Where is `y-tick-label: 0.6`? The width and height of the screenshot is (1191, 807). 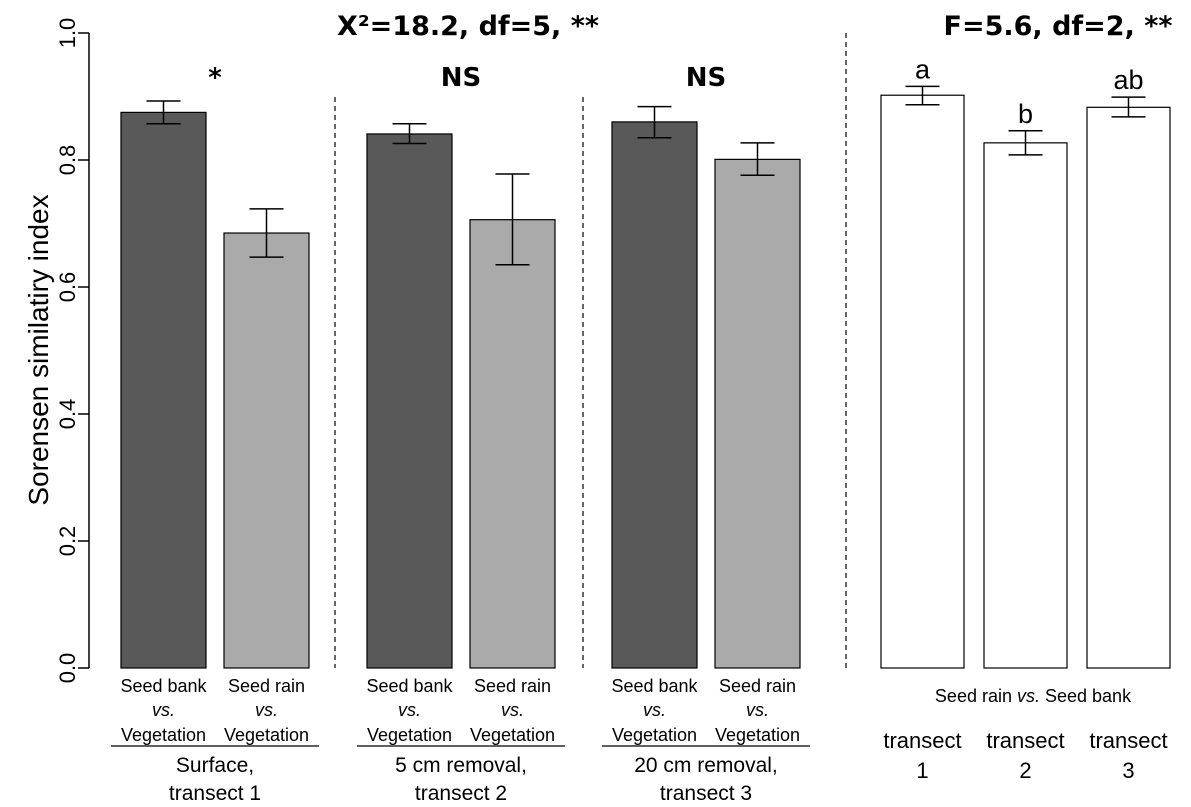 y-tick-label: 0.6 is located at coordinates (67, 287).